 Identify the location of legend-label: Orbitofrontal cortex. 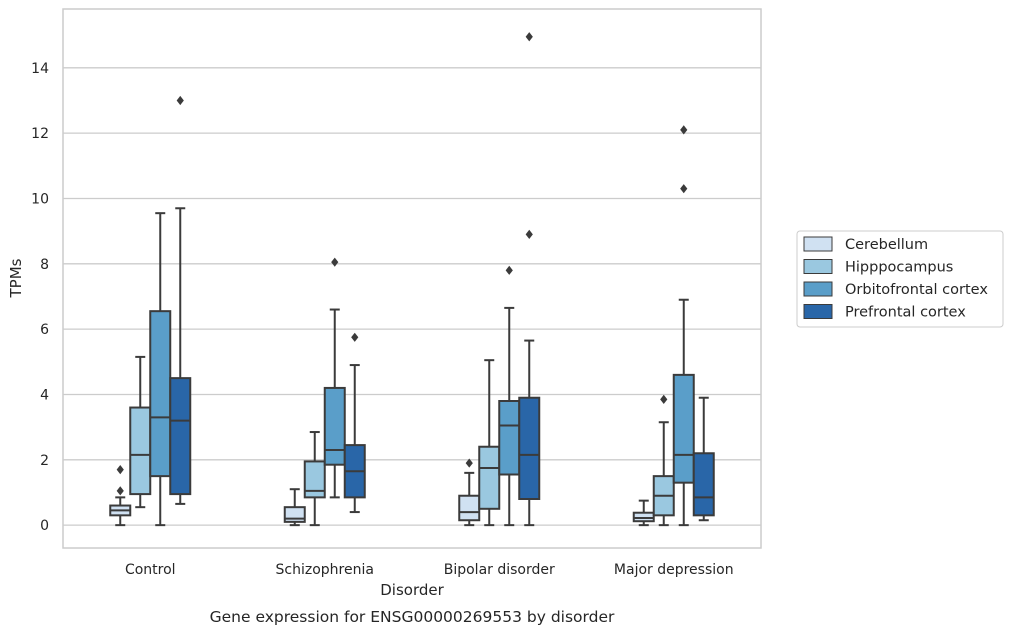
(916, 290).